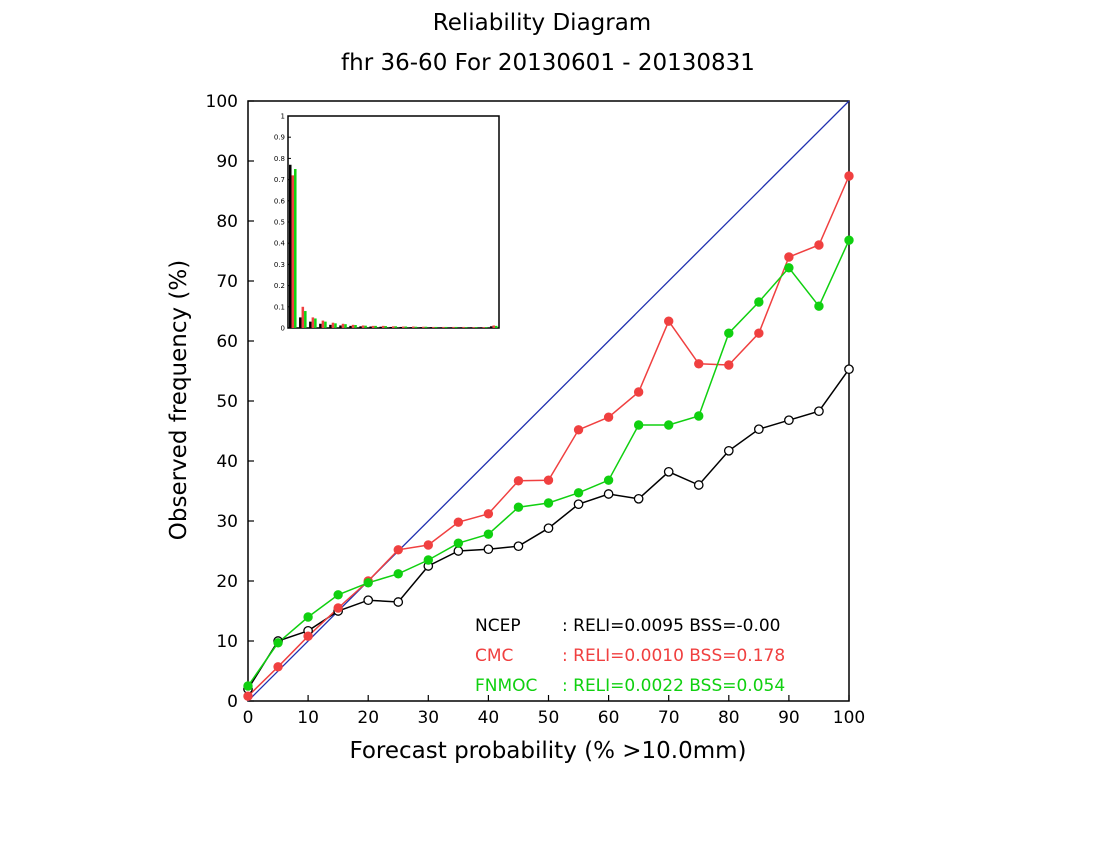 This screenshot has height=850, width=1100. I want to click on legend-name-ncep: NCEP, so click(498, 626).